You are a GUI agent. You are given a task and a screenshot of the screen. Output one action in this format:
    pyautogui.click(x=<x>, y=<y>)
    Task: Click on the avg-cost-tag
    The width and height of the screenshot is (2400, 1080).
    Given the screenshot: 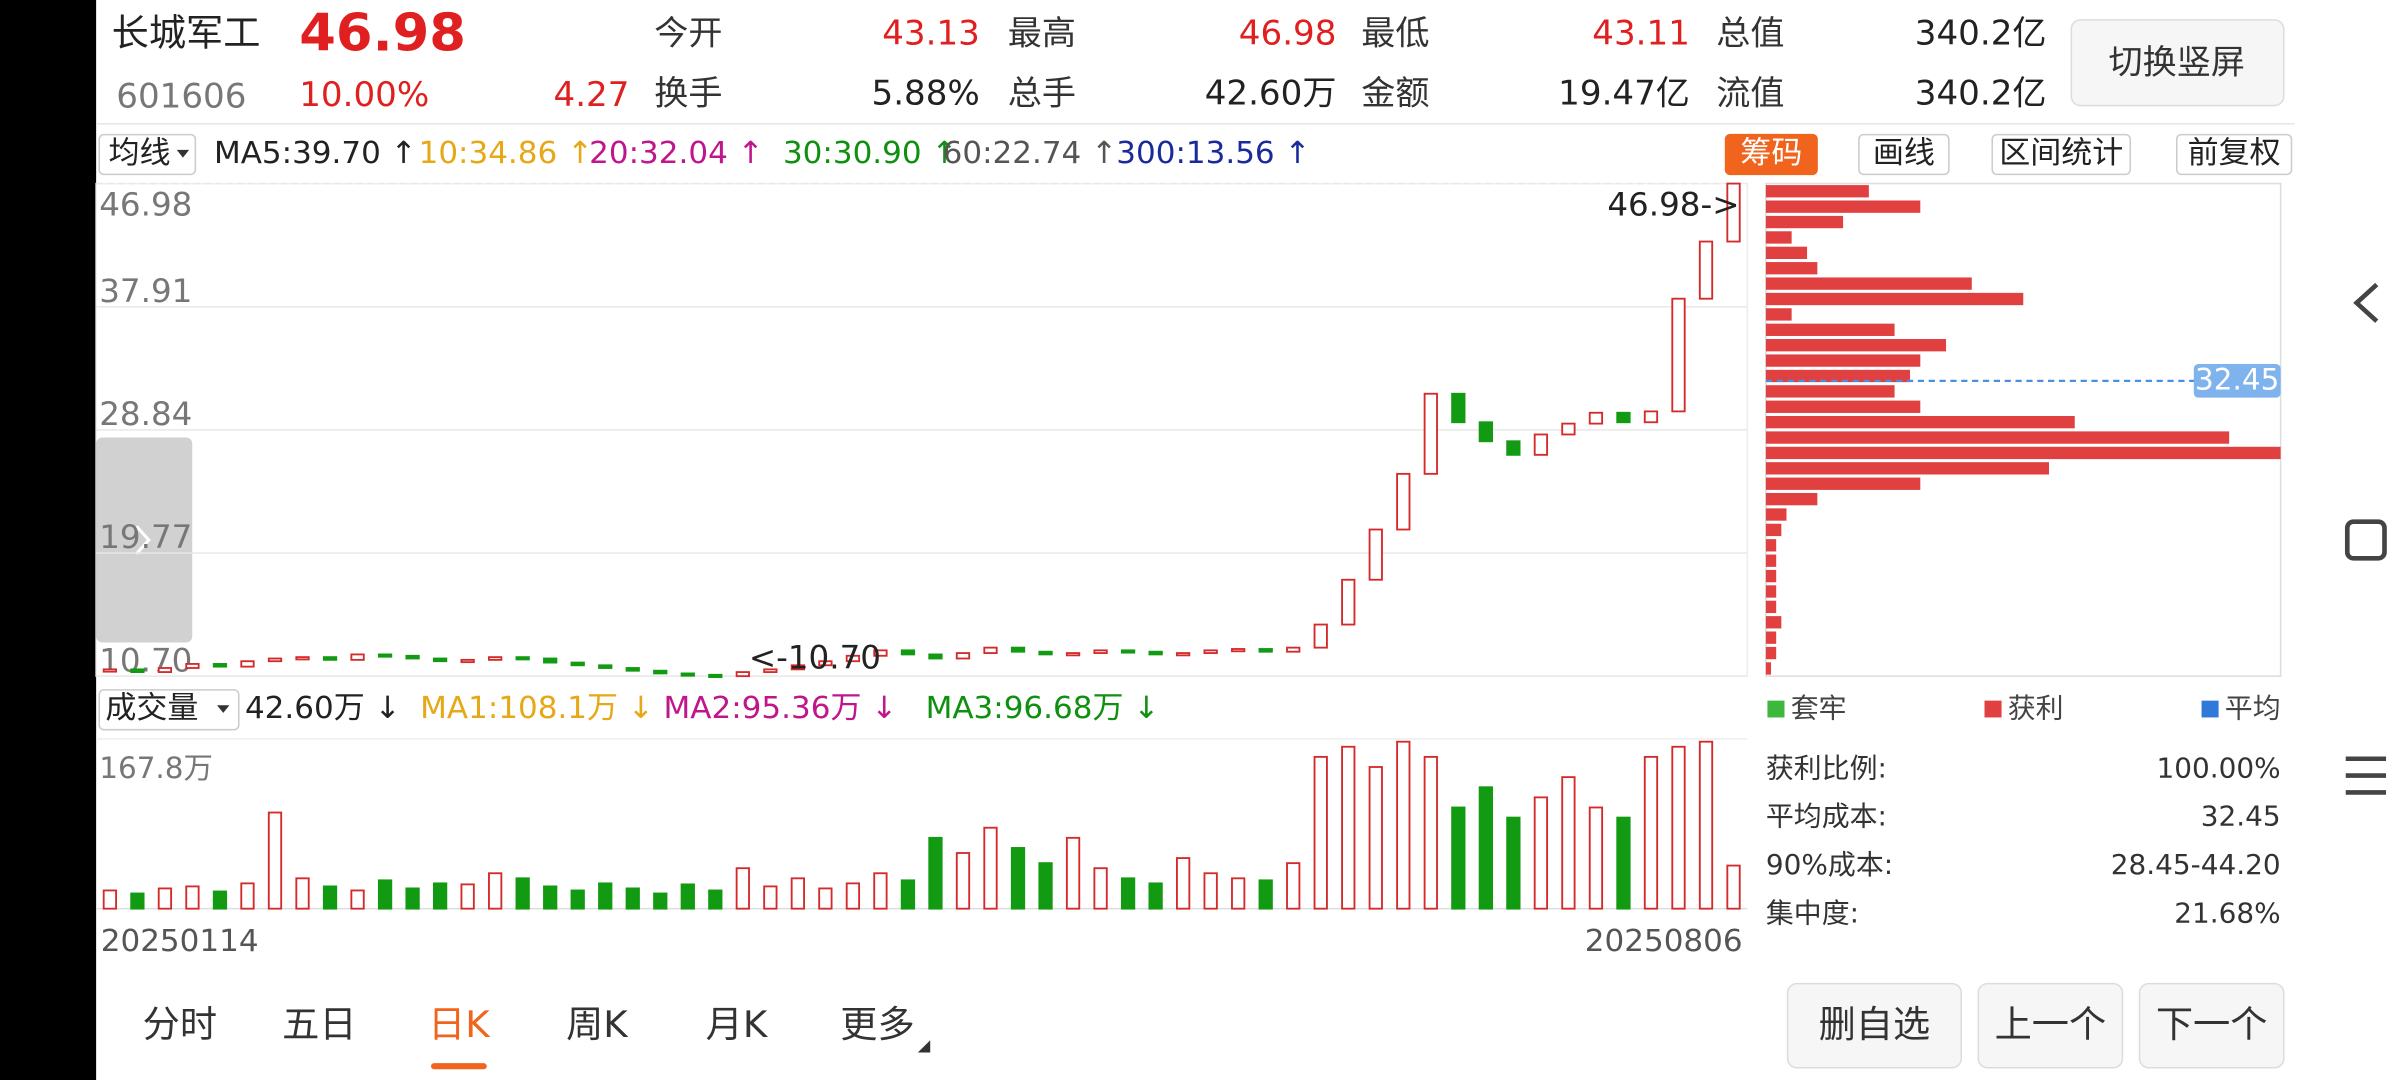 What is the action you would take?
    pyautogui.click(x=2237, y=381)
    